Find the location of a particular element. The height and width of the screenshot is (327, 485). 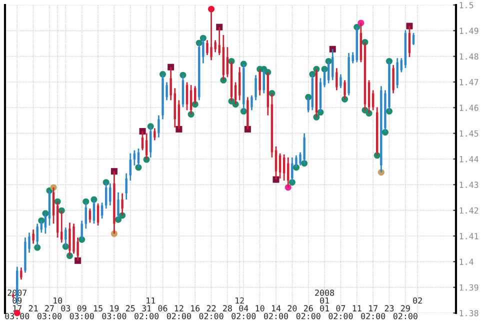

x-tick-label: 06 is located at coordinates (163, 308).